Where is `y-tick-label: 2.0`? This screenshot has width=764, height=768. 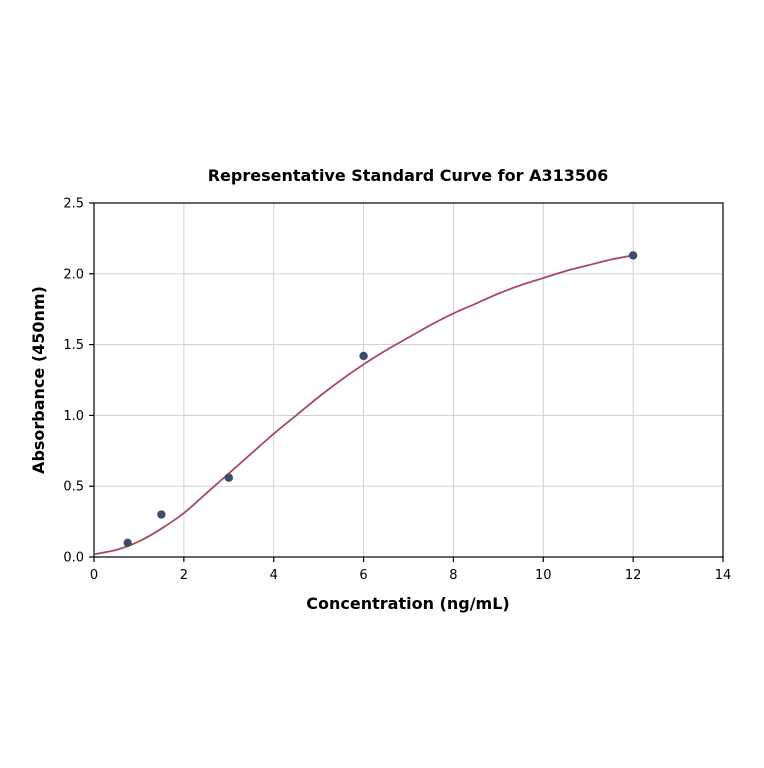 y-tick-label: 2.0 is located at coordinates (73, 274).